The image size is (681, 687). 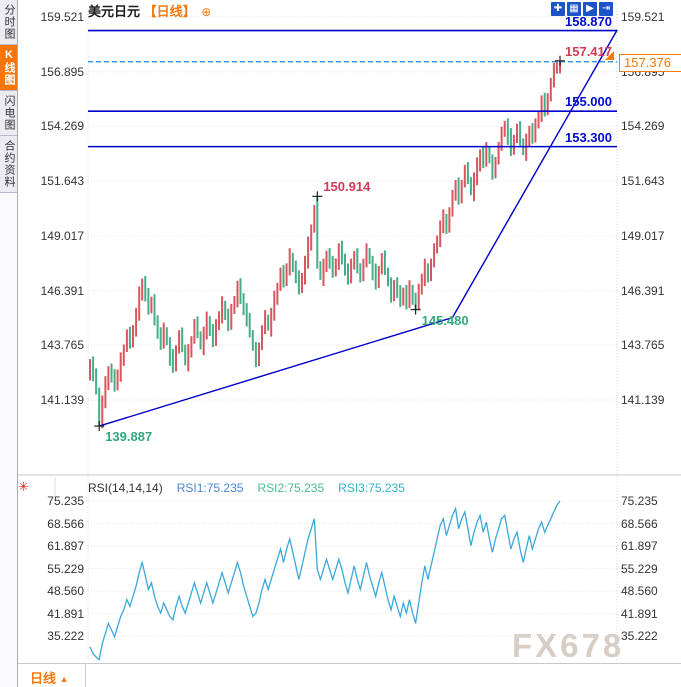 What do you see at coordinates (114, 11) in the screenshot?
I see `symbol-name: 美元日元` at bounding box center [114, 11].